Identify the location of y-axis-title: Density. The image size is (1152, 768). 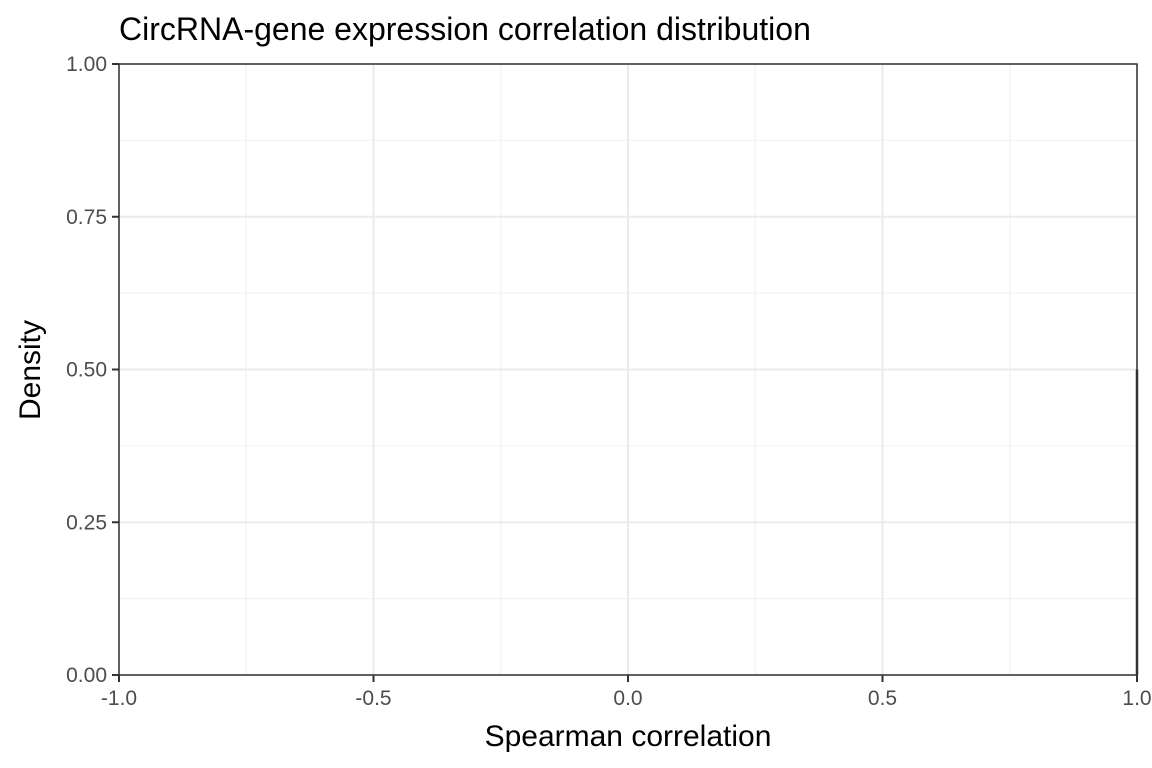
(30, 370).